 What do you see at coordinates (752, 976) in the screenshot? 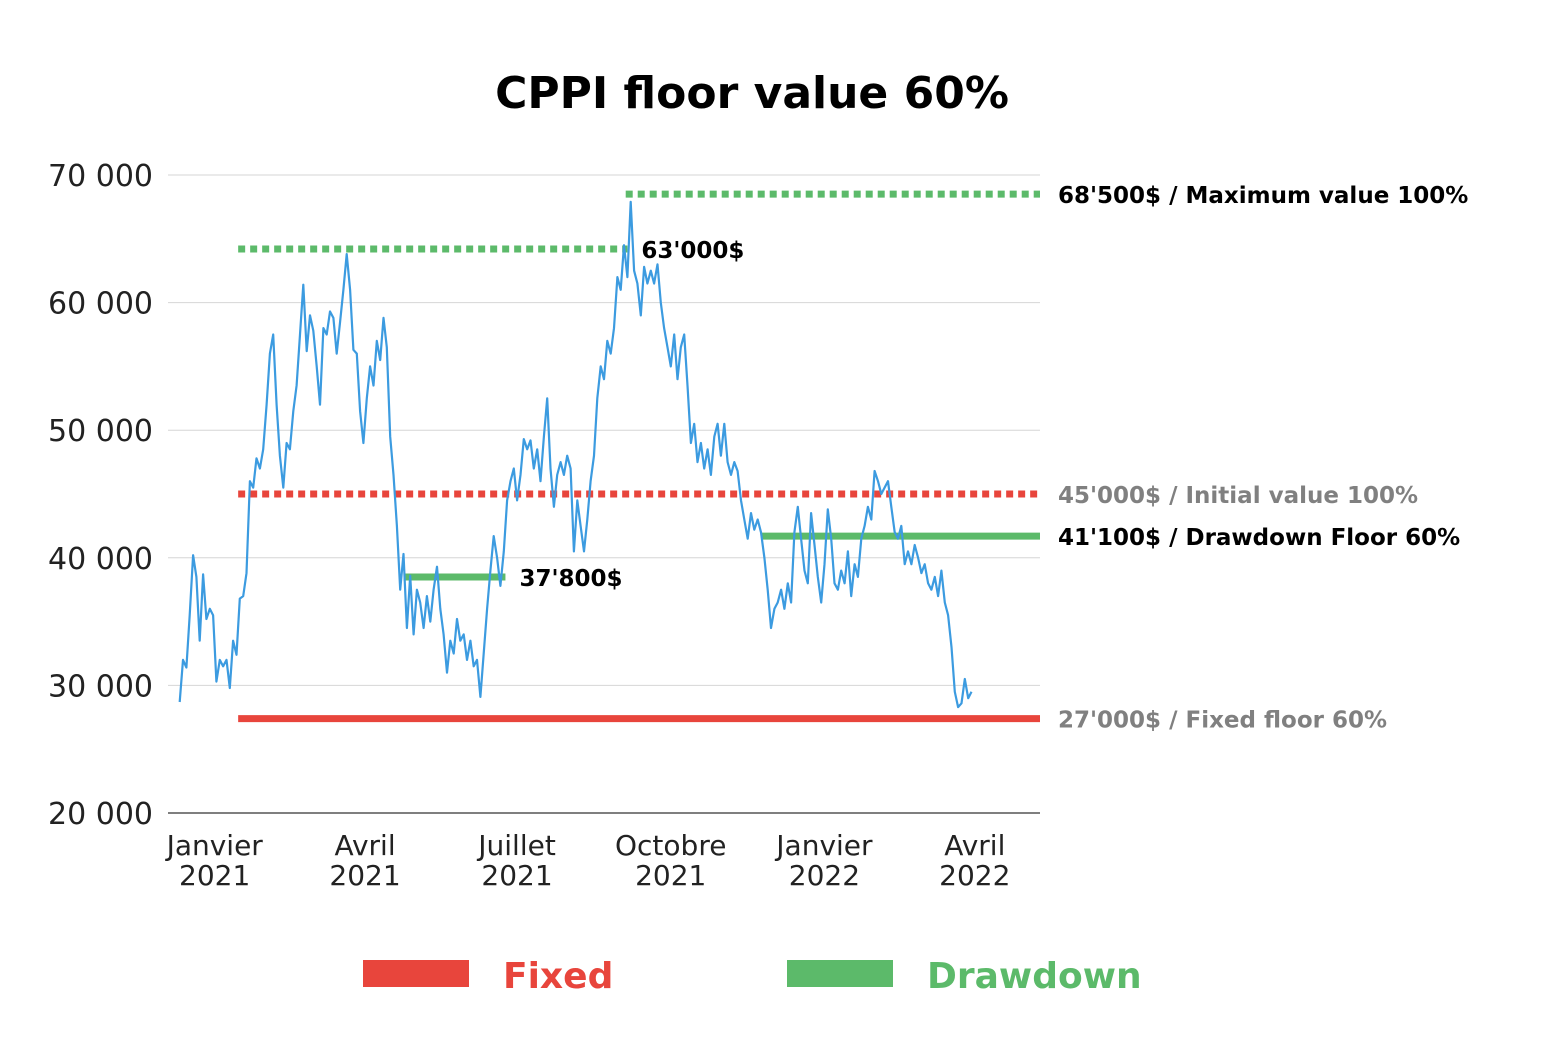
I see `legend: Fixed Drawdown` at bounding box center [752, 976].